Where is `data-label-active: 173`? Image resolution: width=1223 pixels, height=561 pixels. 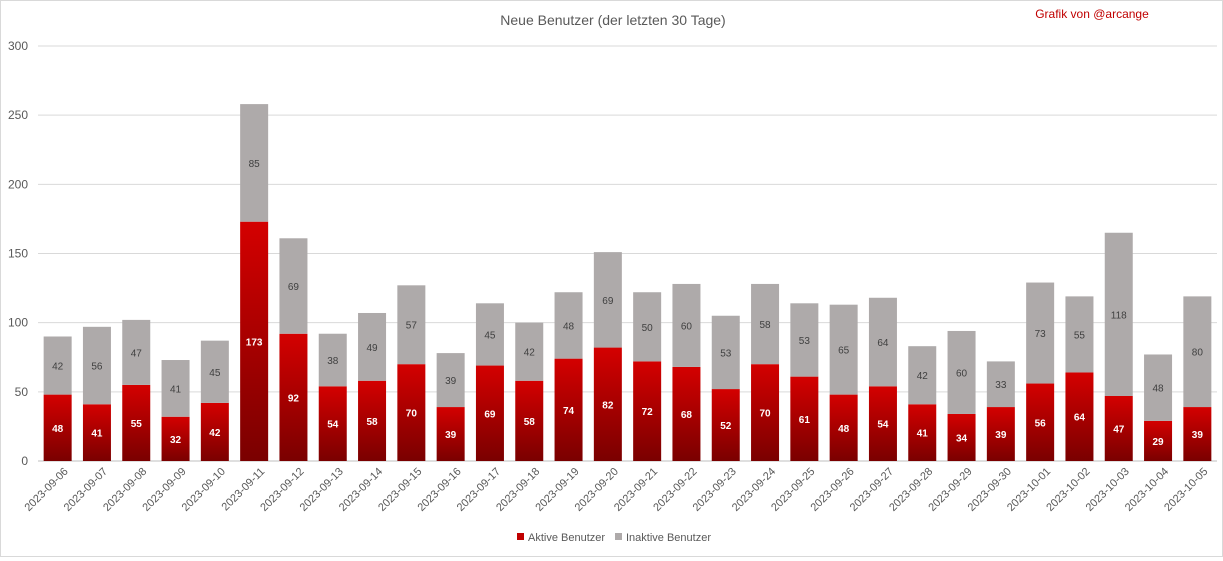 data-label-active: 173 is located at coordinates (254, 342).